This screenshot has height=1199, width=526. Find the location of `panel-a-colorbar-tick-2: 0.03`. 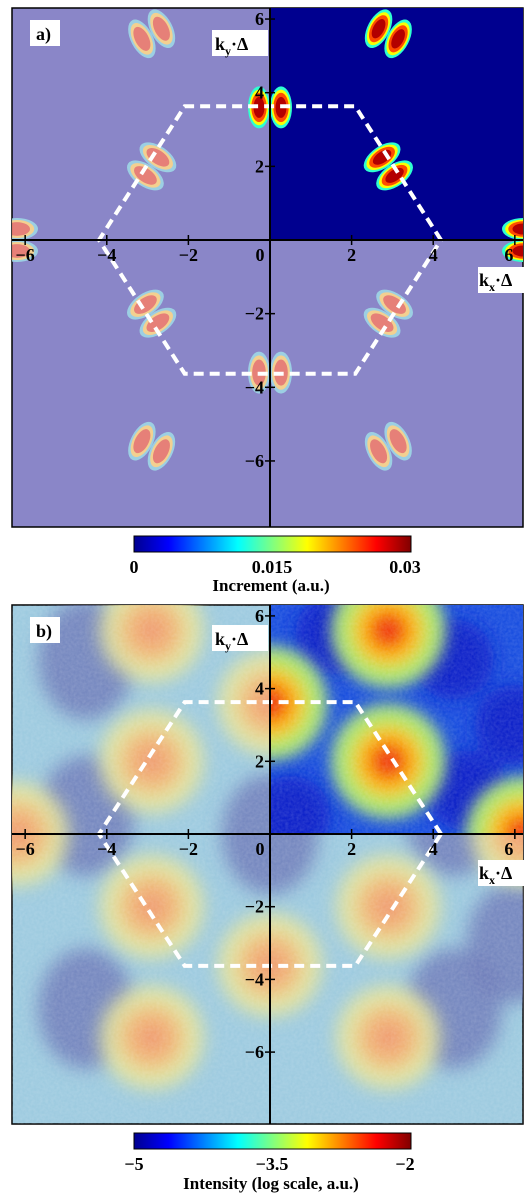

panel-a-colorbar-tick-2: 0.03 is located at coordinates (405, 567).